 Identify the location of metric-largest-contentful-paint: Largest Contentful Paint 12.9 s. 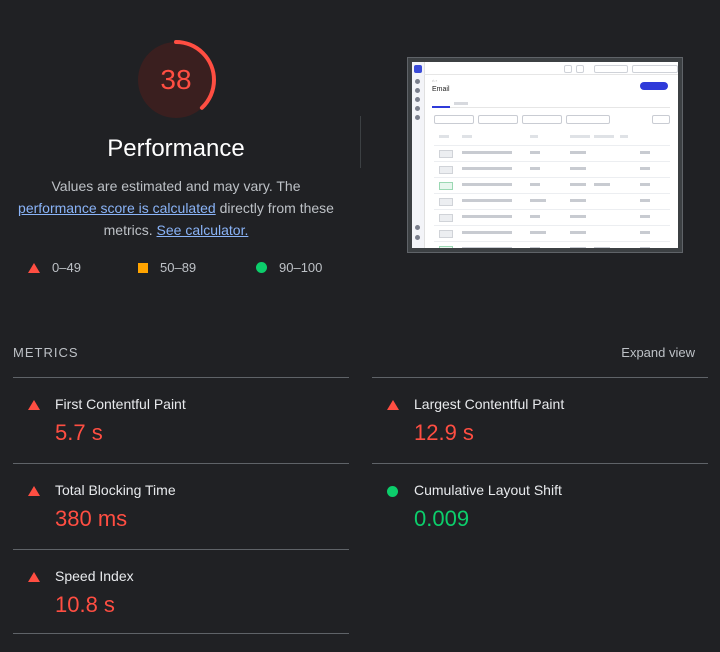
(540, 420).